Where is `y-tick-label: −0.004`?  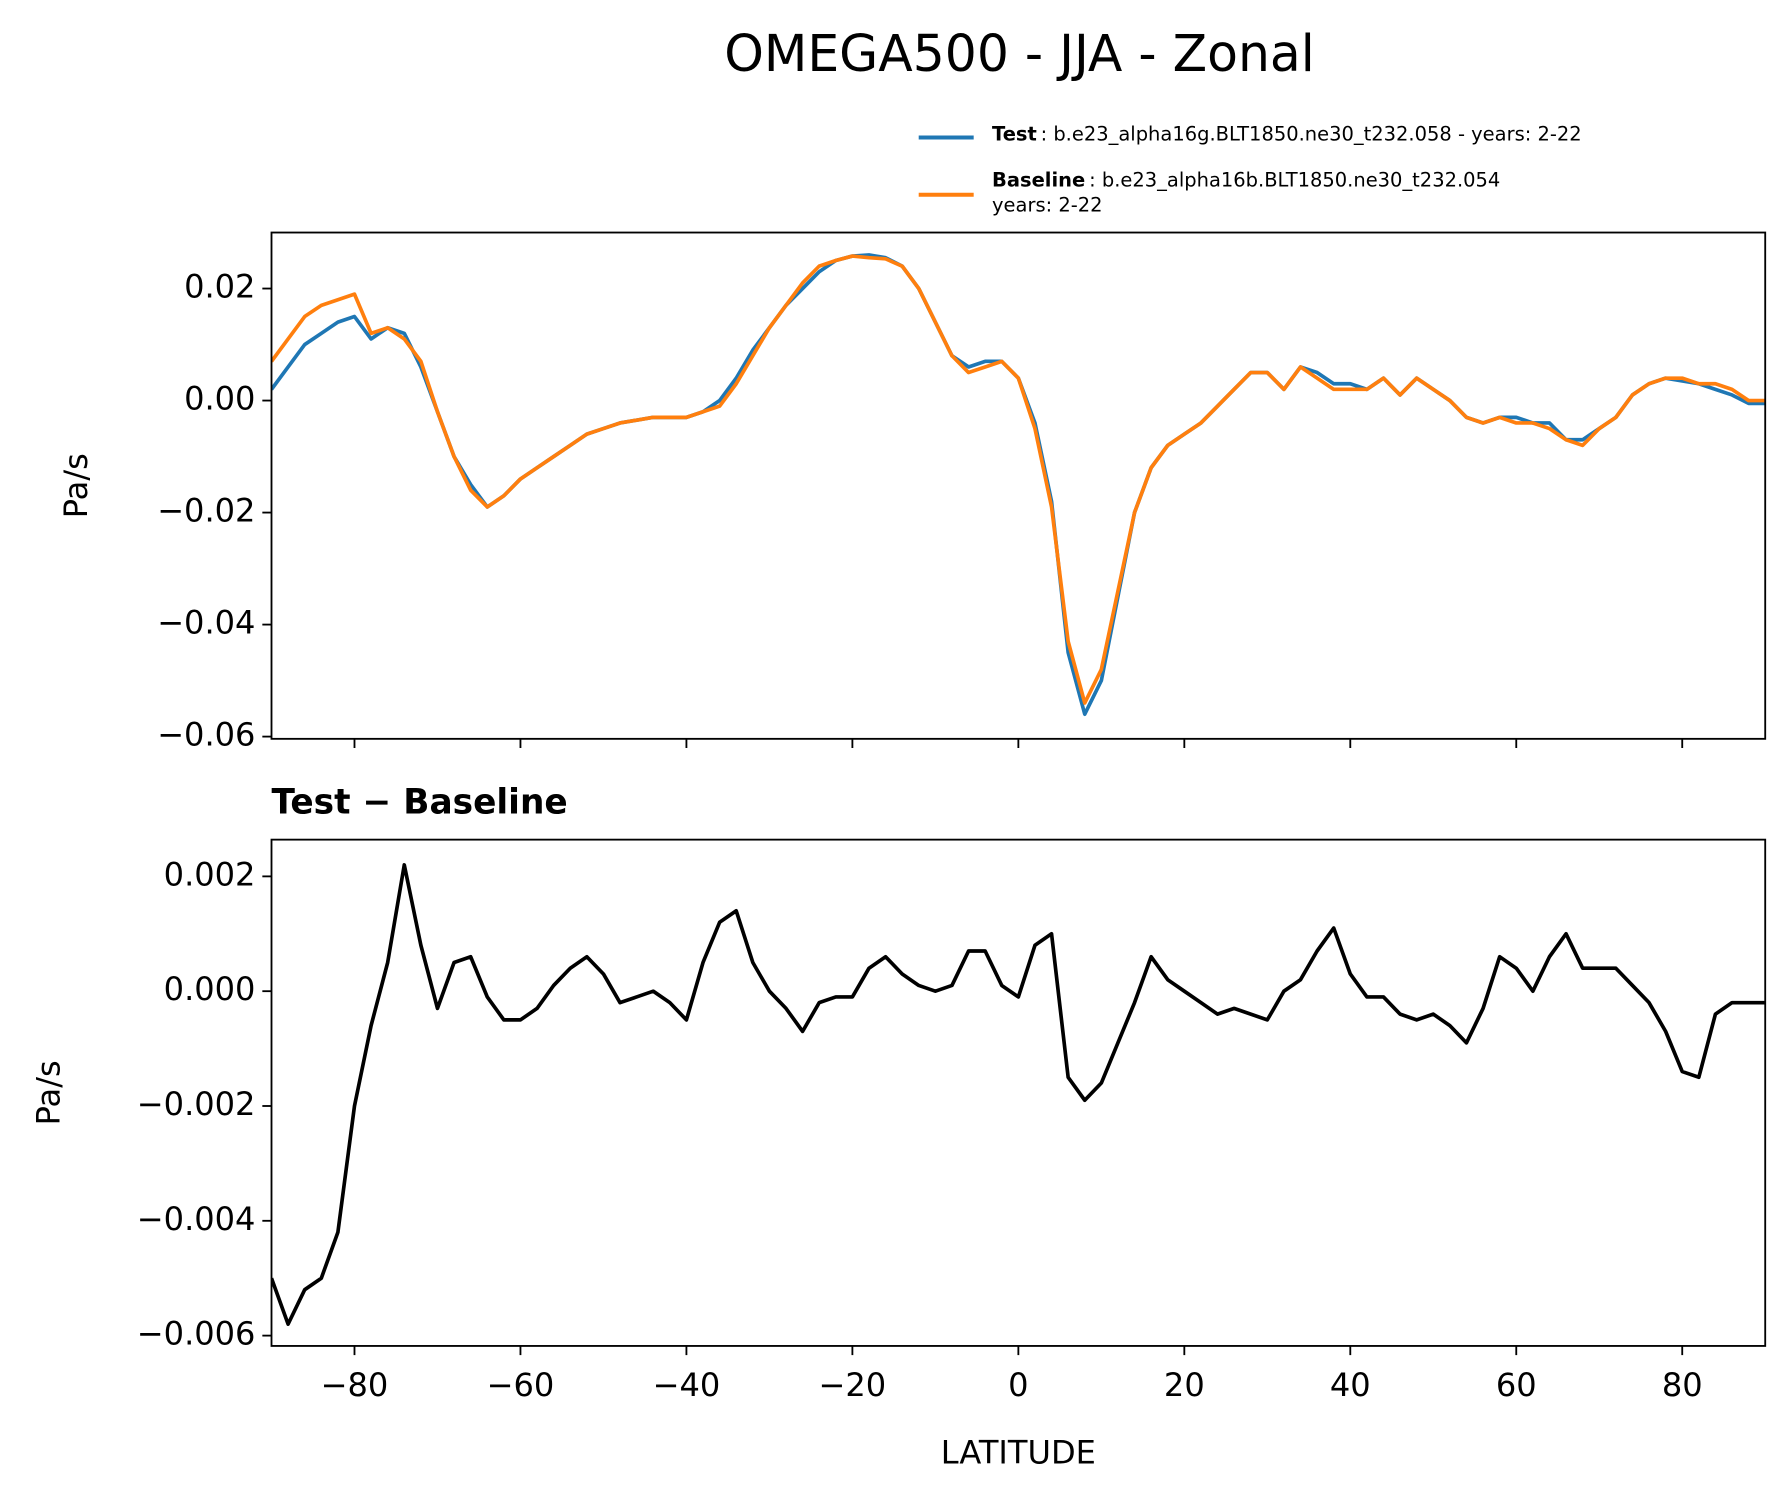 y-tick-label: −0.004 is located at coordinates (196, 1219).